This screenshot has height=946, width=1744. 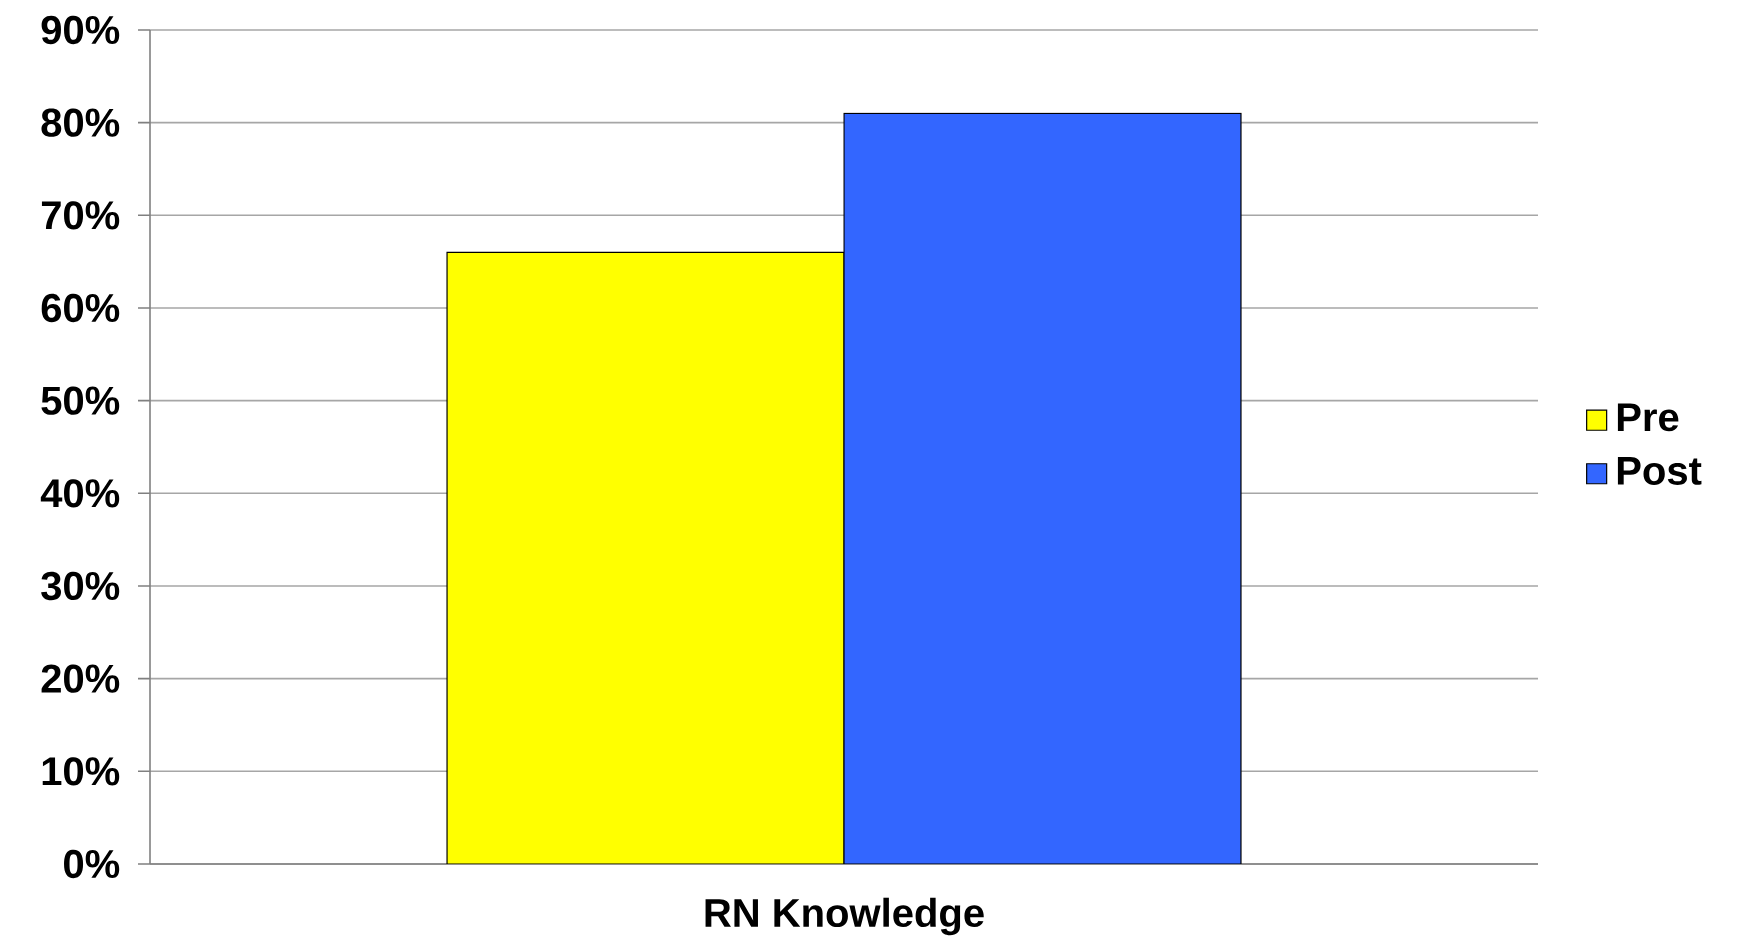 What do you see at coordinates (1648, 417) in the screenshot?
I see `legend-label: Pre` at bounding box center [1648, 417].